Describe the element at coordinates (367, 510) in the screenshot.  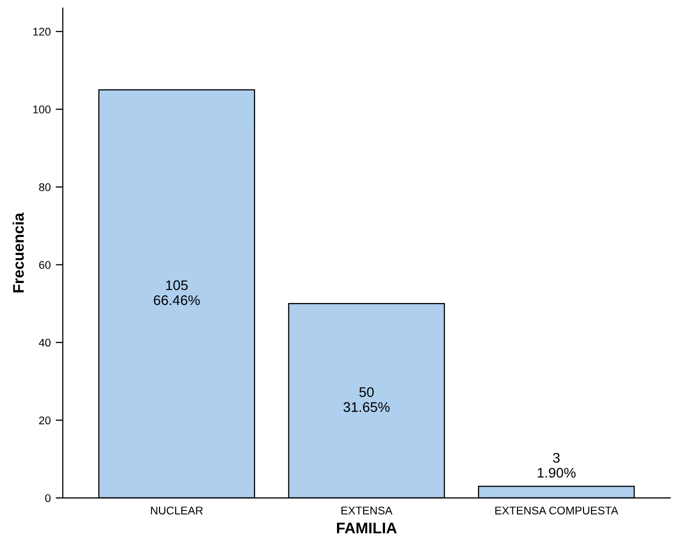
I see `x-tick-label: EXTENSA` at that location.